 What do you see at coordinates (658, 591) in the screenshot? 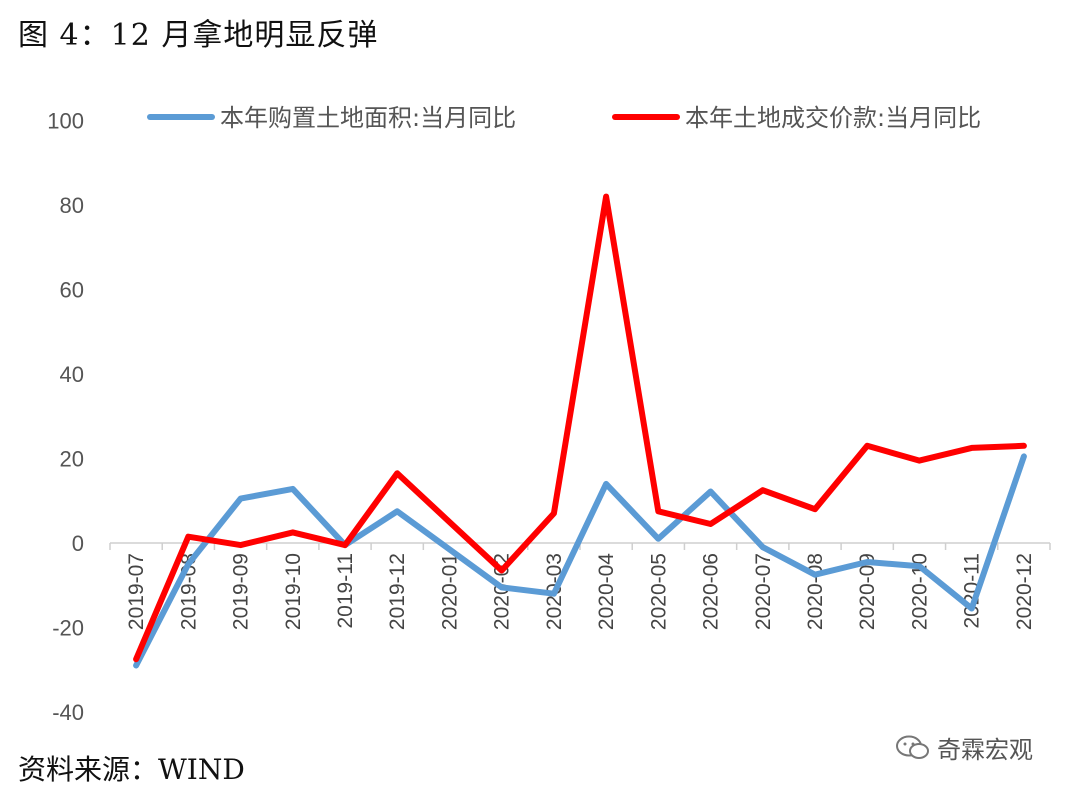
I see `x-tick-label: 2020-05` at bounding box center [658, 591].